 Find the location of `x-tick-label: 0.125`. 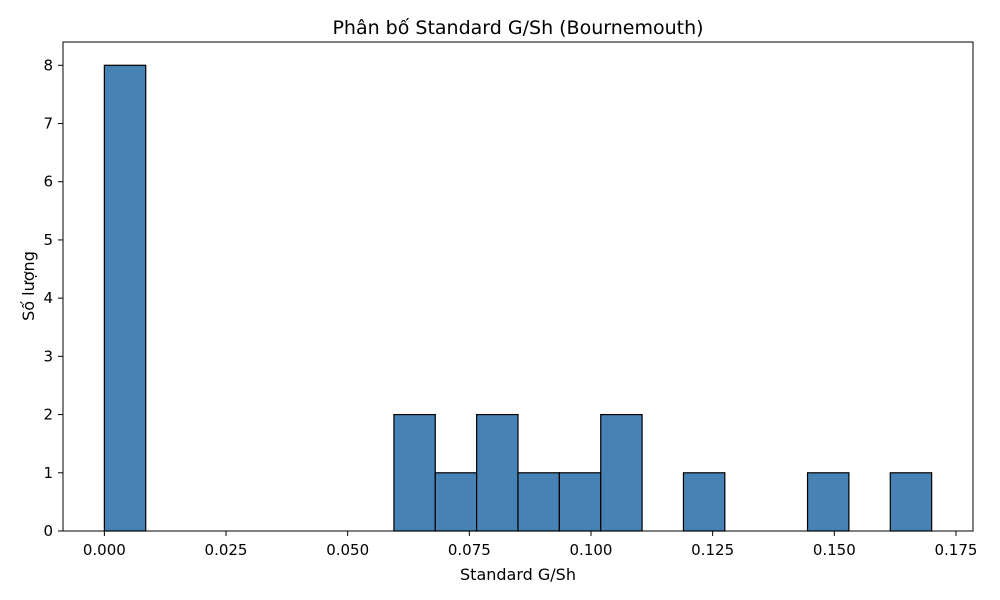

x-tick-label: 0.125 is located at coordinates (712, 550).